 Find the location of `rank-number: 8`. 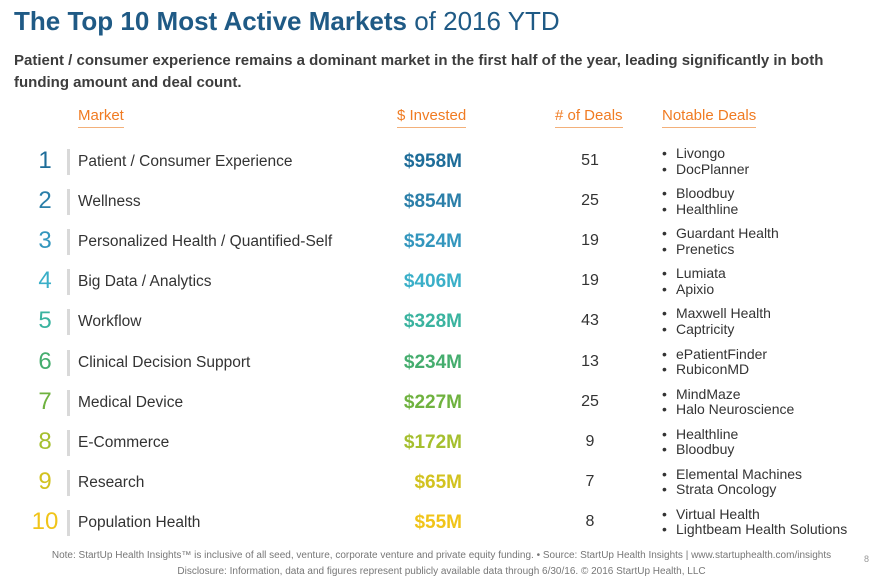

rank-number: 8 is located at coordinates (45, 441).